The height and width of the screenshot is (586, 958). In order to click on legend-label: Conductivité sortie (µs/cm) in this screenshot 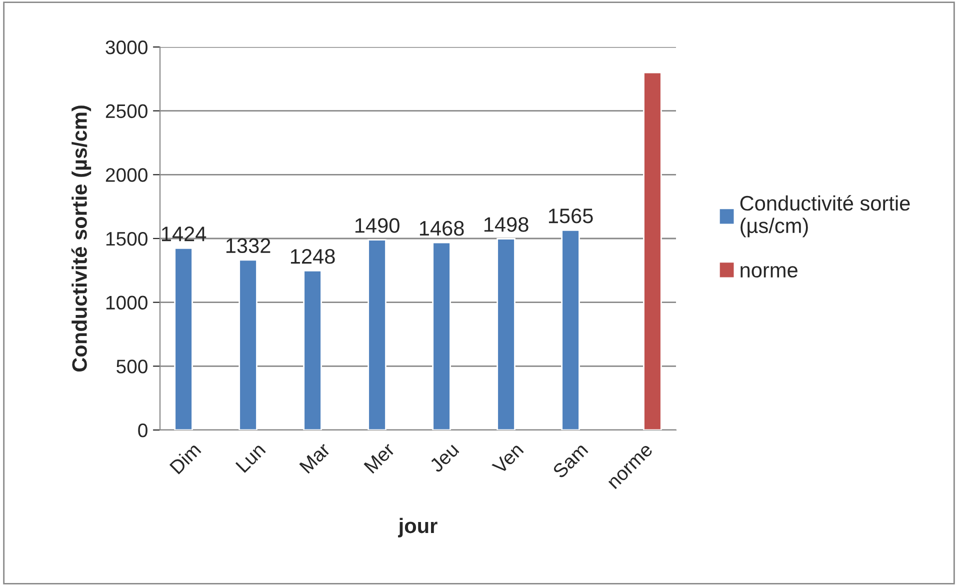, I will do `click(825, 216)`.